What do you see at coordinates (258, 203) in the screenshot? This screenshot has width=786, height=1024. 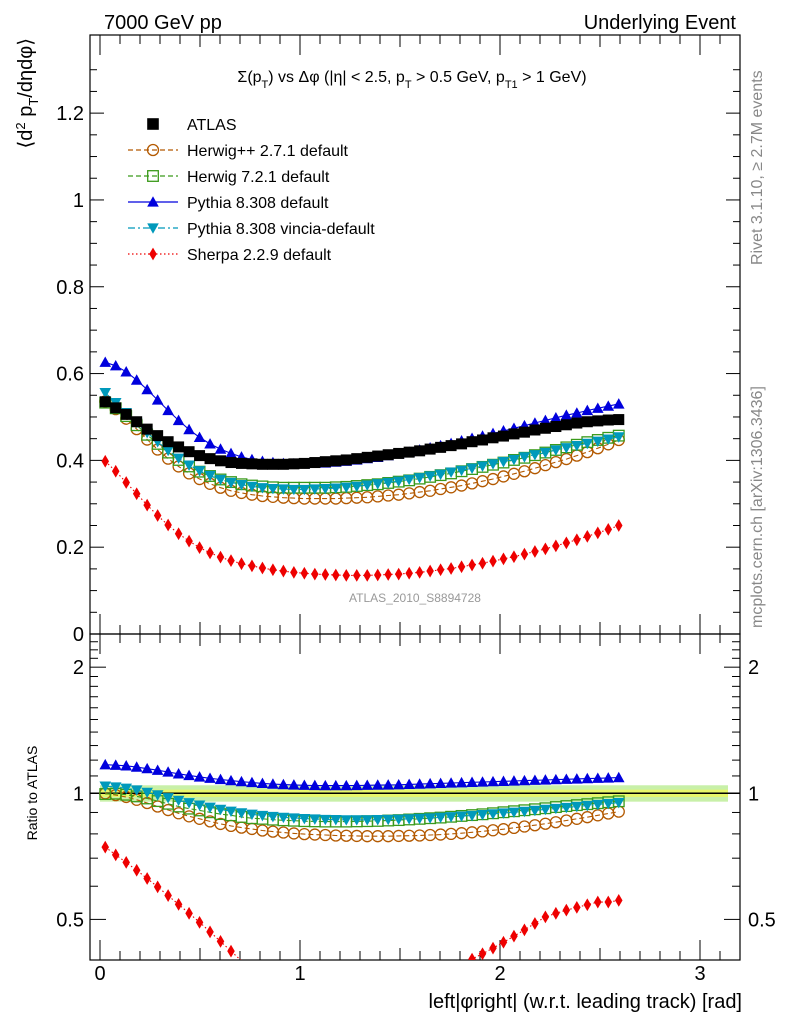 I see `legend-label: Pythia 8.308 default` at bounding box center [258, 203].